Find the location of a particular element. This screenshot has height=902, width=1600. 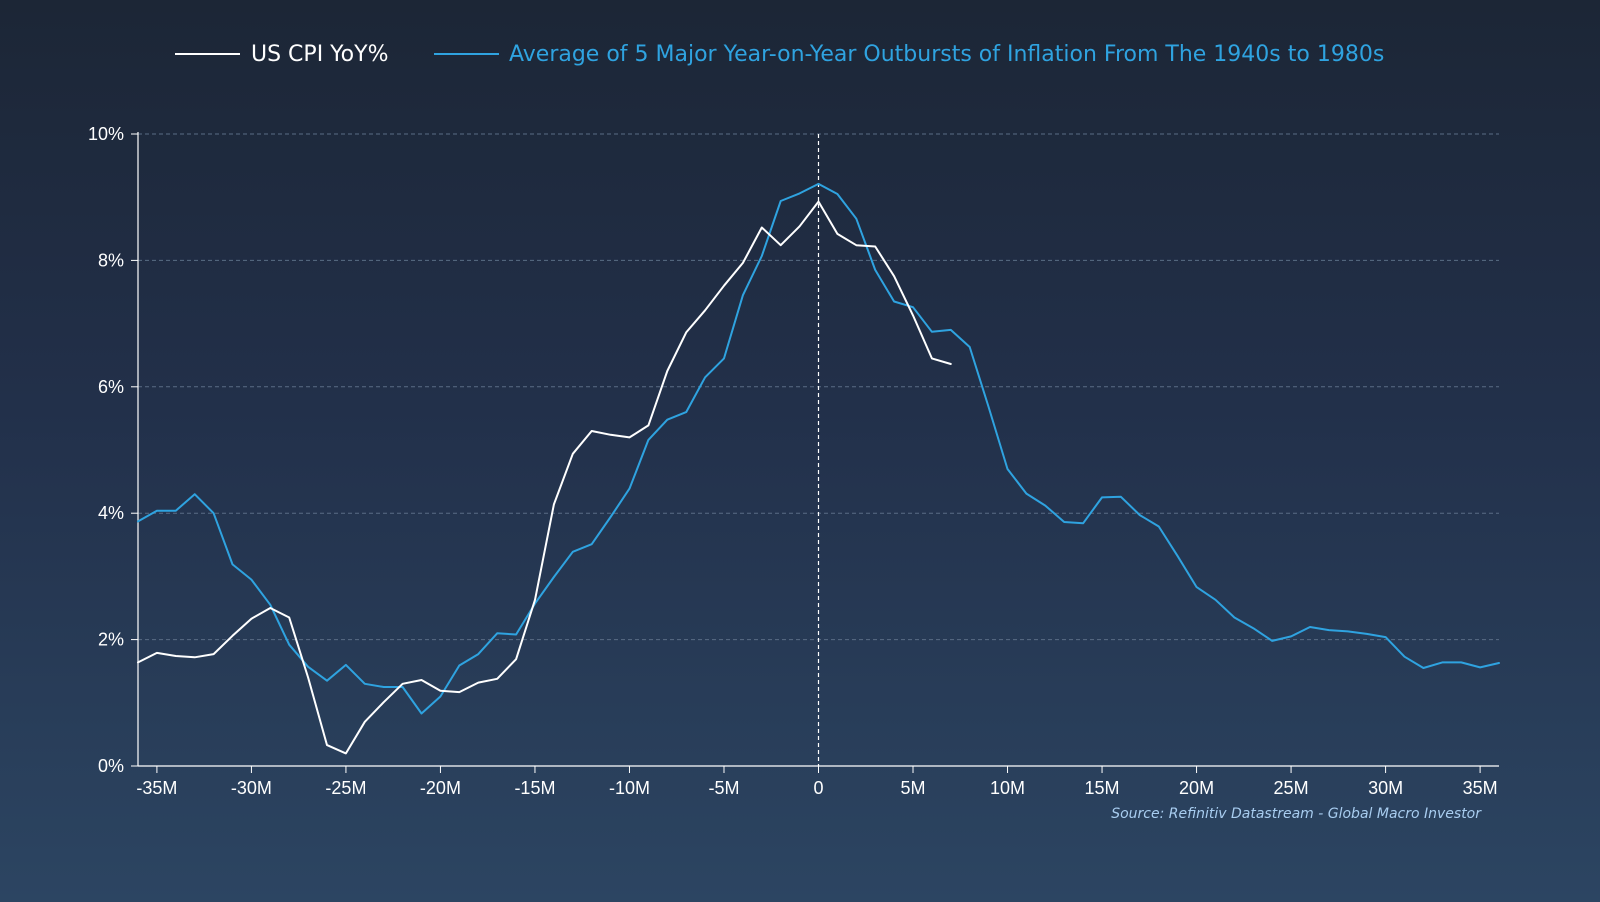

y-tick-label-2: 2% is located at coordinates (111, 640).